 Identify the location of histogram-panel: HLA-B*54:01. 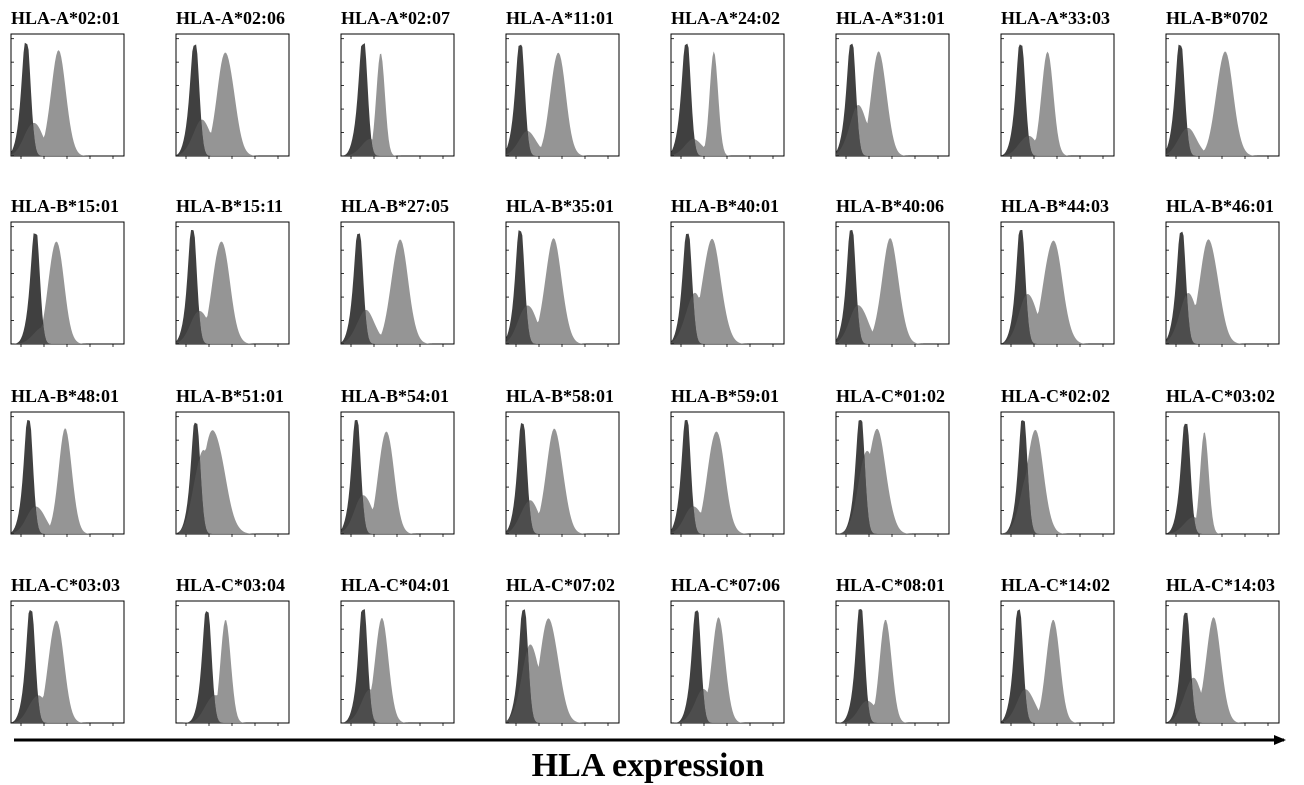
(397, 461).